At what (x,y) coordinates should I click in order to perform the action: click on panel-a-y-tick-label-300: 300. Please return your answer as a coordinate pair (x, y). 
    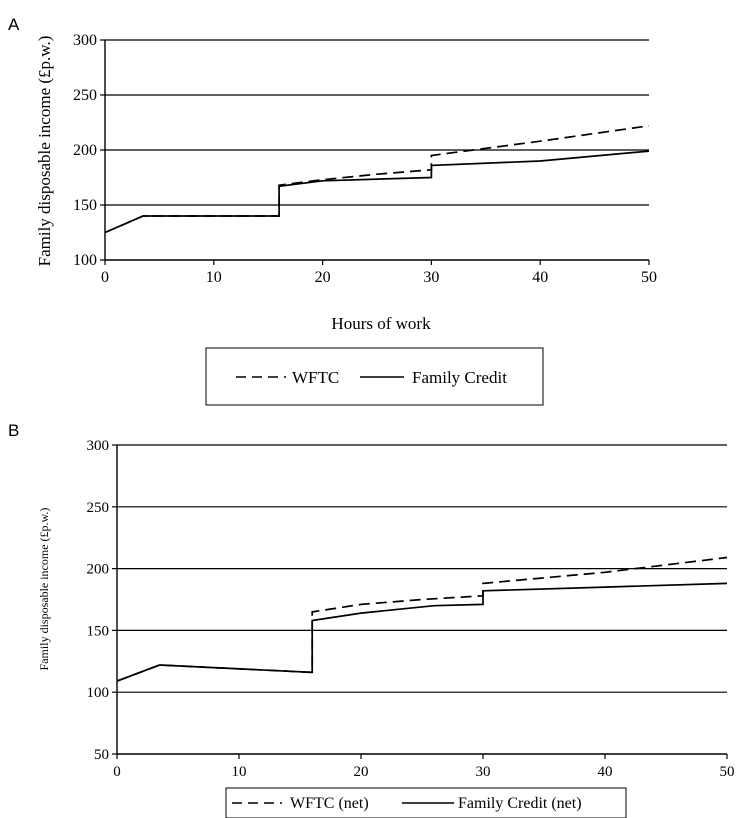
    Looking at the image, I should click on (85, 40).